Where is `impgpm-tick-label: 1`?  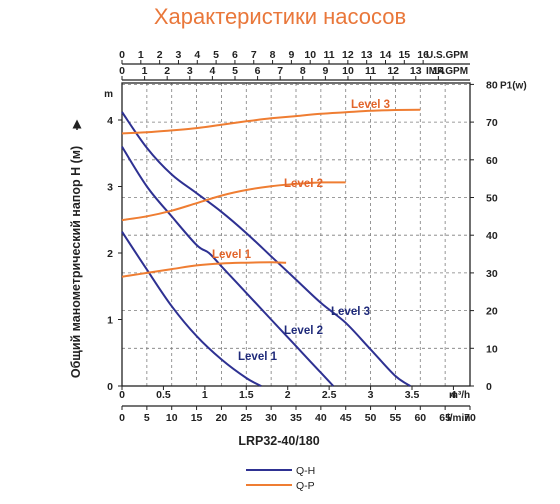
impgpm-tick-label: 1 is located at coordinates (145, 71).